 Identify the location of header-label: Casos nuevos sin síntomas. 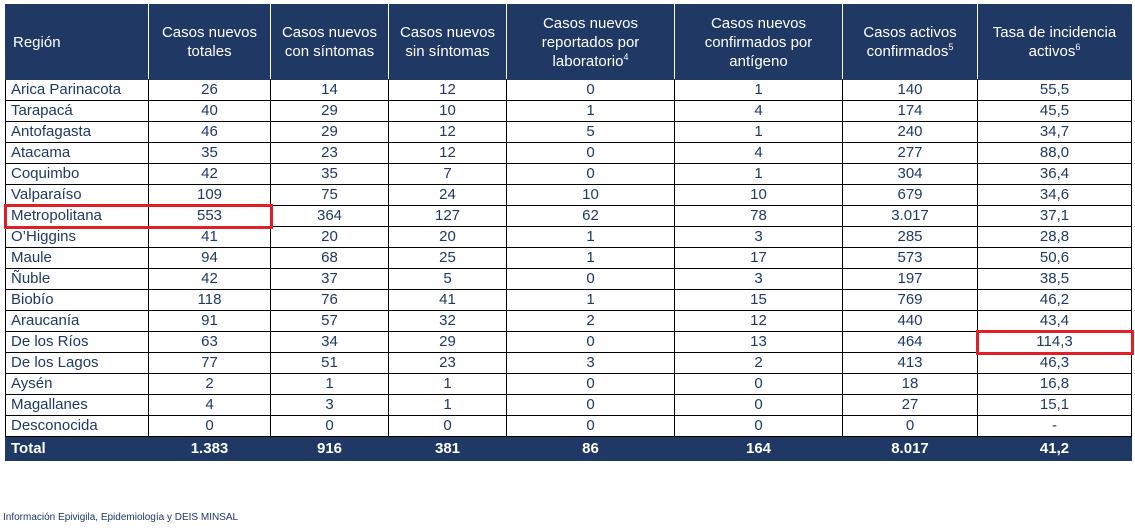
(447, 42).